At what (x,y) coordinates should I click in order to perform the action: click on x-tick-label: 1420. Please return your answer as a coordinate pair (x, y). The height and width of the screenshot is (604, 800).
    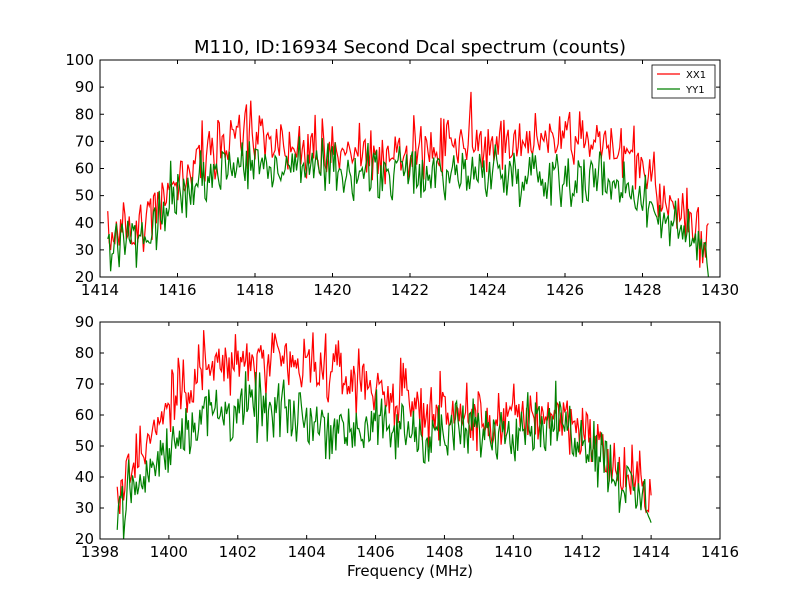
    Looking at the image, I should click on (332, 290).